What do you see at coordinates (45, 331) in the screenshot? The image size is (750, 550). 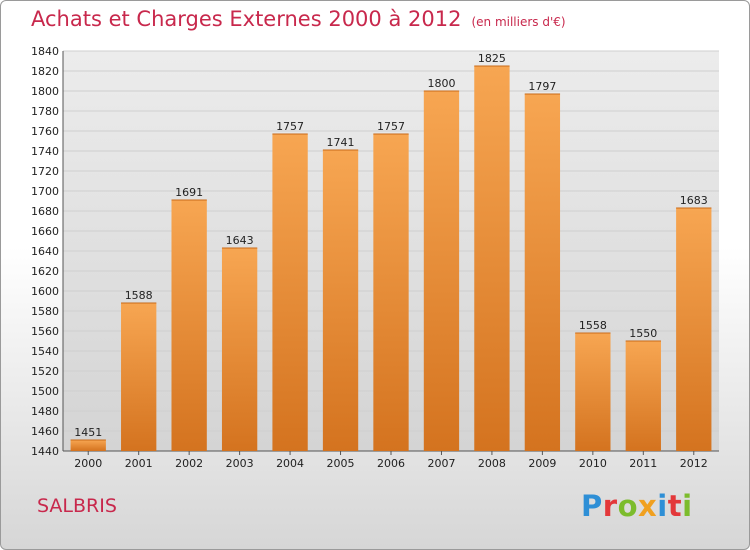 I see `y-tick-label: 1560` at bounding box center [45, 331].